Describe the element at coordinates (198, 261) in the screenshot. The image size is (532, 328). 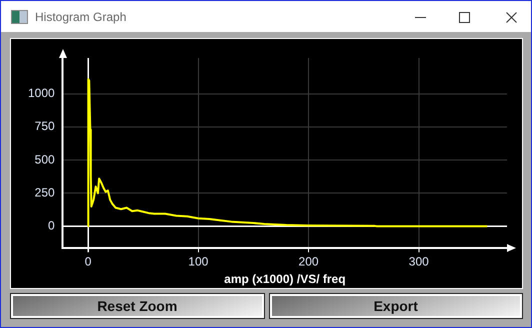
I see `x-tick-label: 100` at that location.